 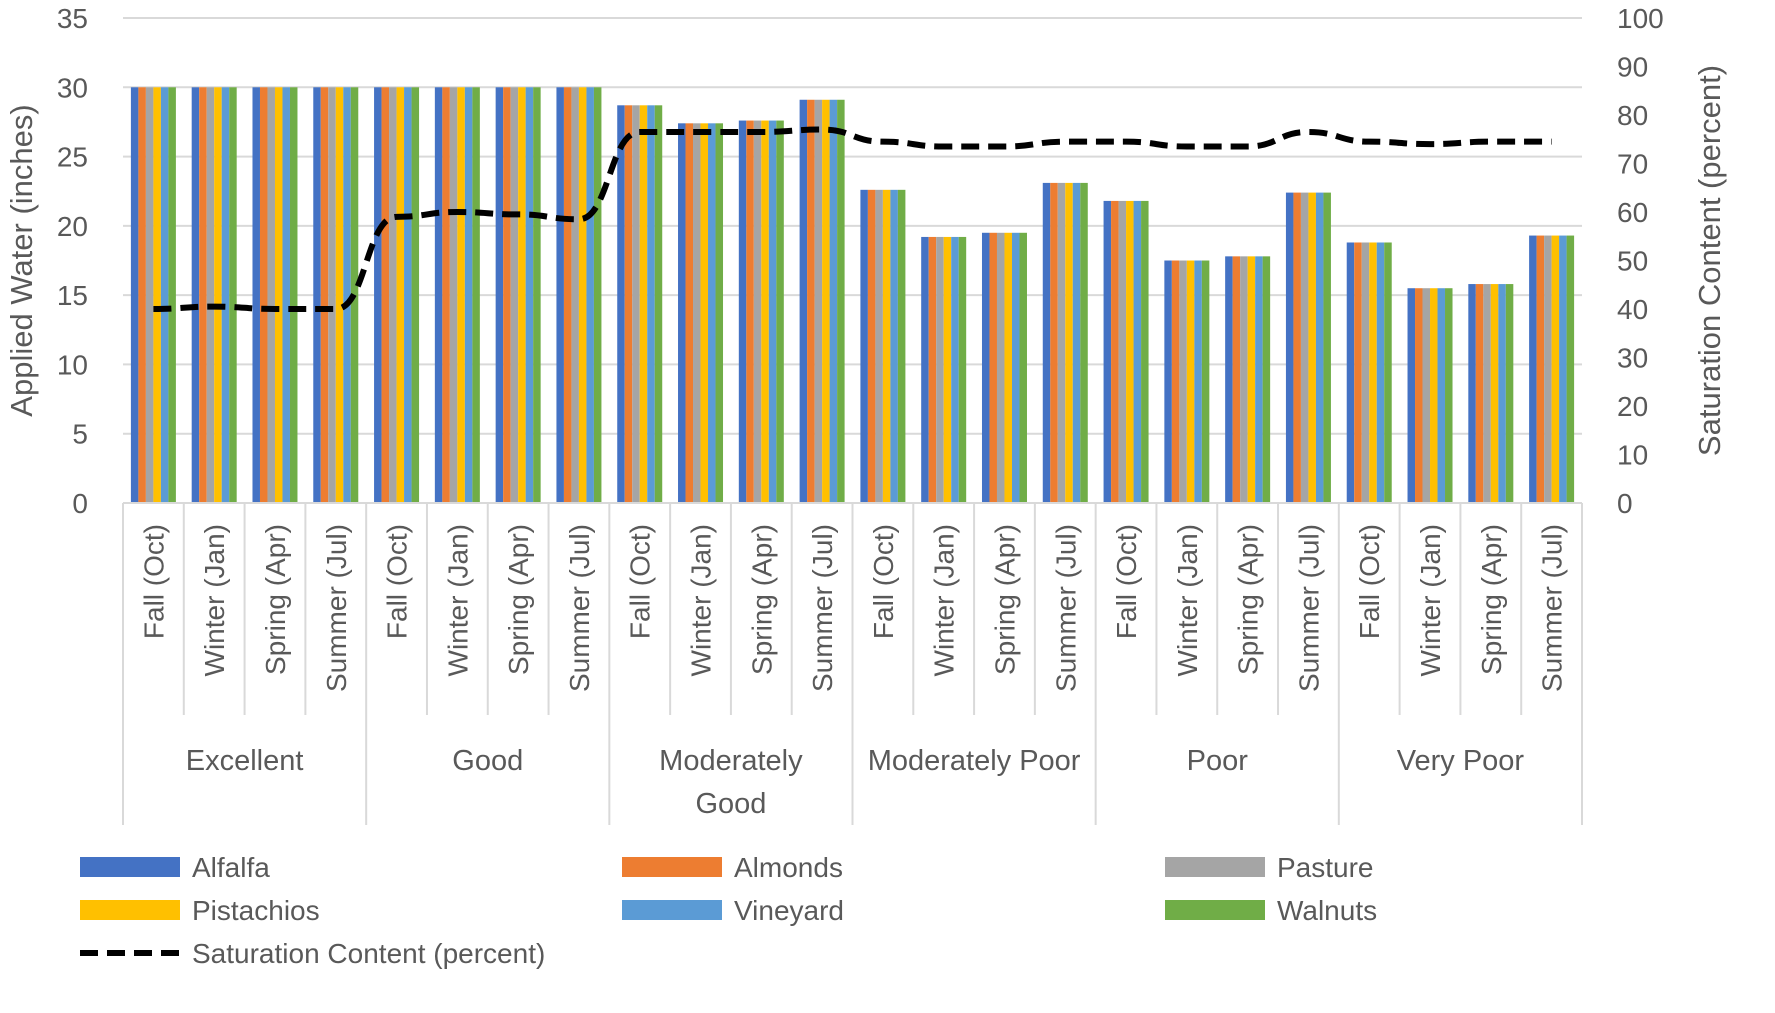 What do you see at coordinates (1625, 503) in the screenshot?
I see `y2-tick-label: 0` at bounding box center [1625, 503].